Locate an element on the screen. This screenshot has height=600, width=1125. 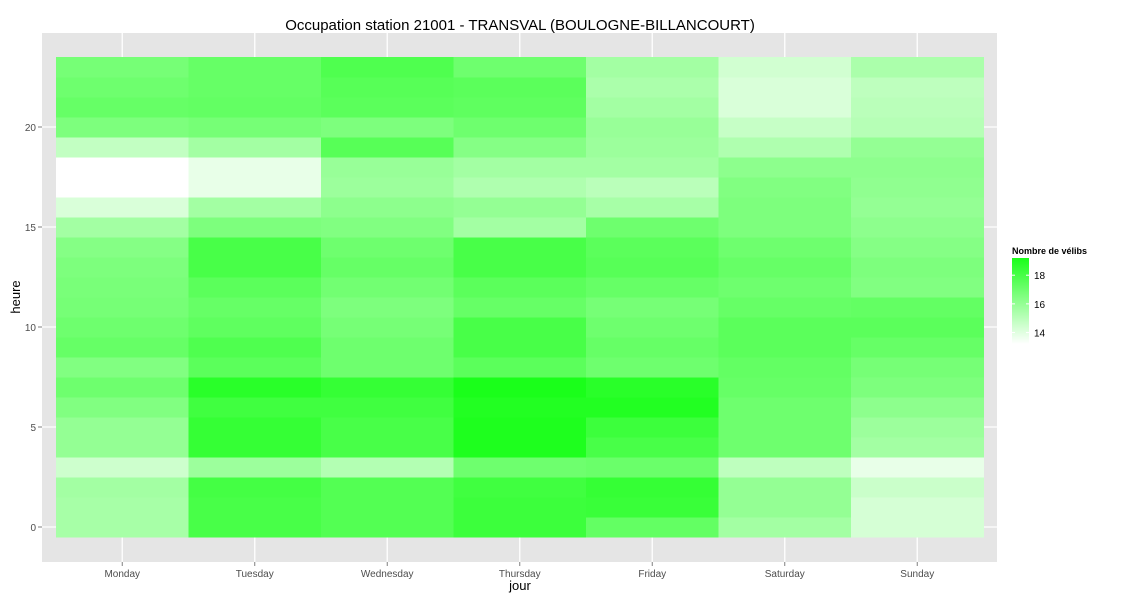
y-tick-label: 0 is located at coordinates (33, 528).